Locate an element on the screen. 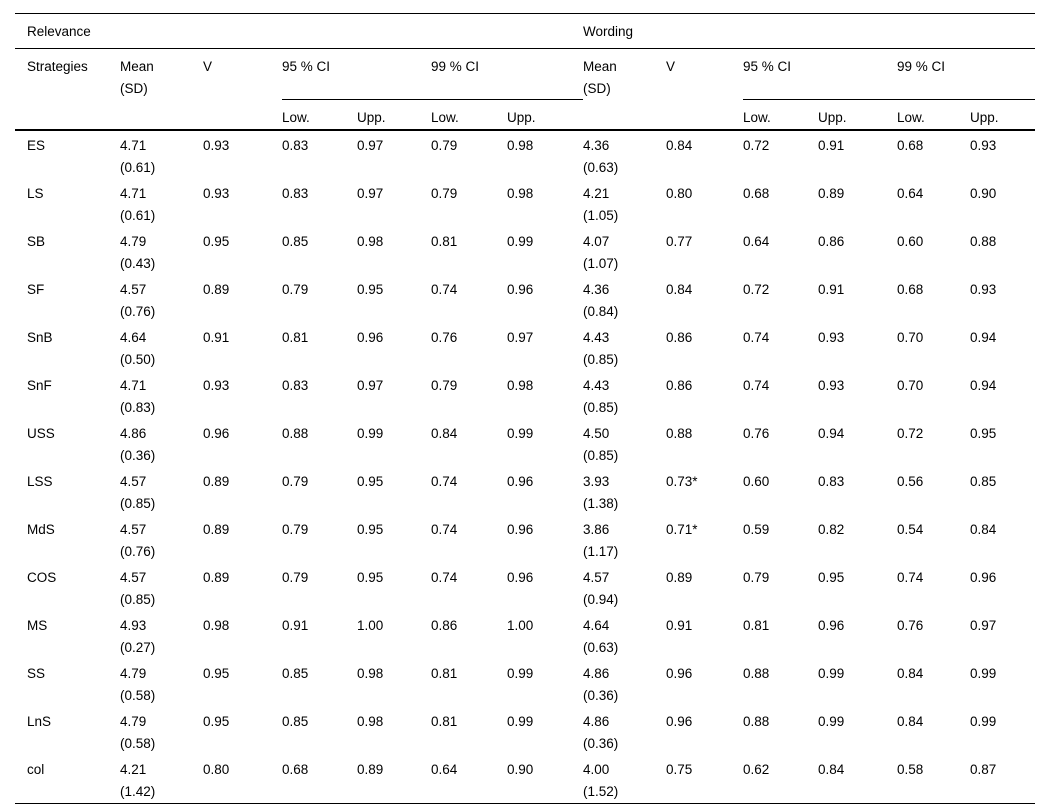 The width and height of the screenshot is (1037, 804). wording-ci95-low-cell: 0.74 is located at coordinates (756, 337).